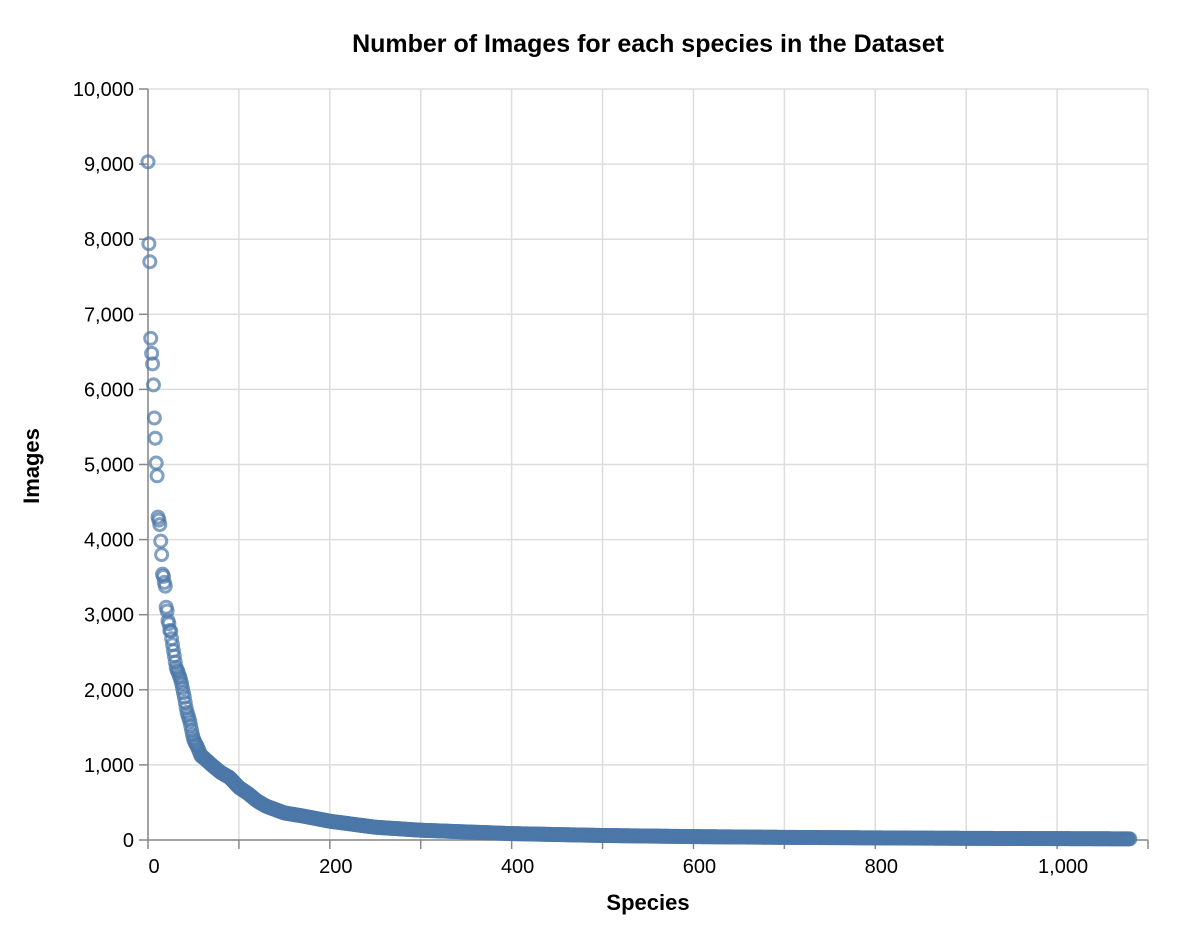 The height and width of the screenshot is (933, 1182). What do you see at coordinates (699, 867) in the screenshot?
I see `x-tick-label: 600` at bounding box center [699, 867].